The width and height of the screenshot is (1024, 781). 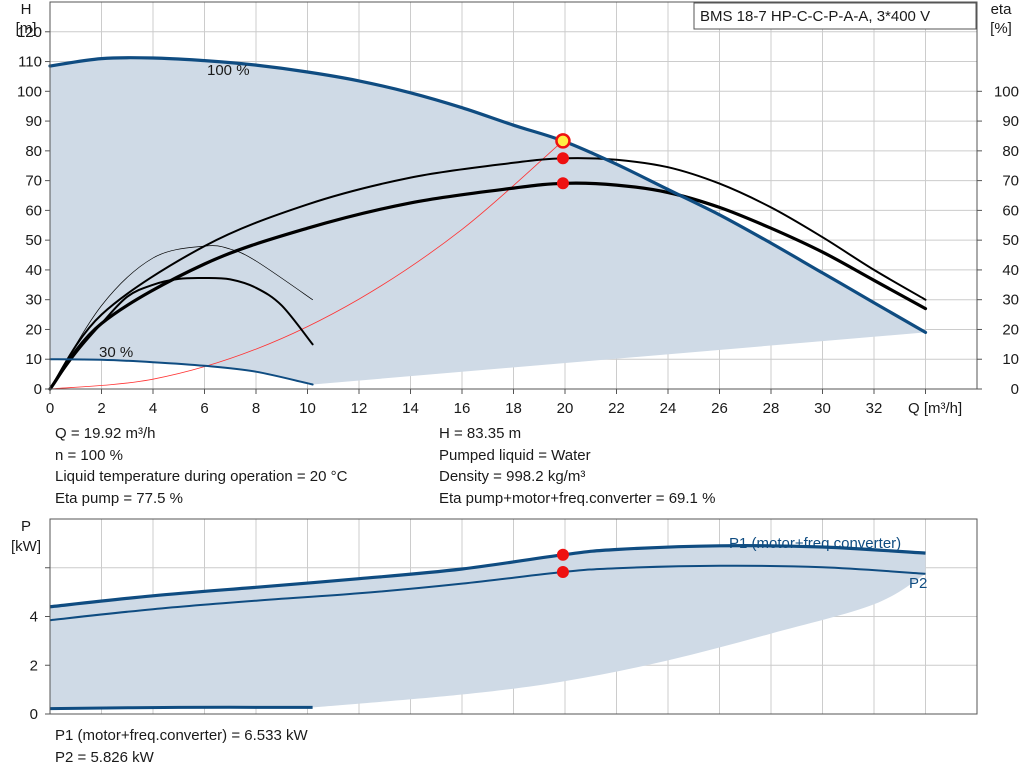 What do you see at coordinates (26, 28) in the screenshot?
I see `head-axis-unit: [m]` at bounding box center [26, 28].